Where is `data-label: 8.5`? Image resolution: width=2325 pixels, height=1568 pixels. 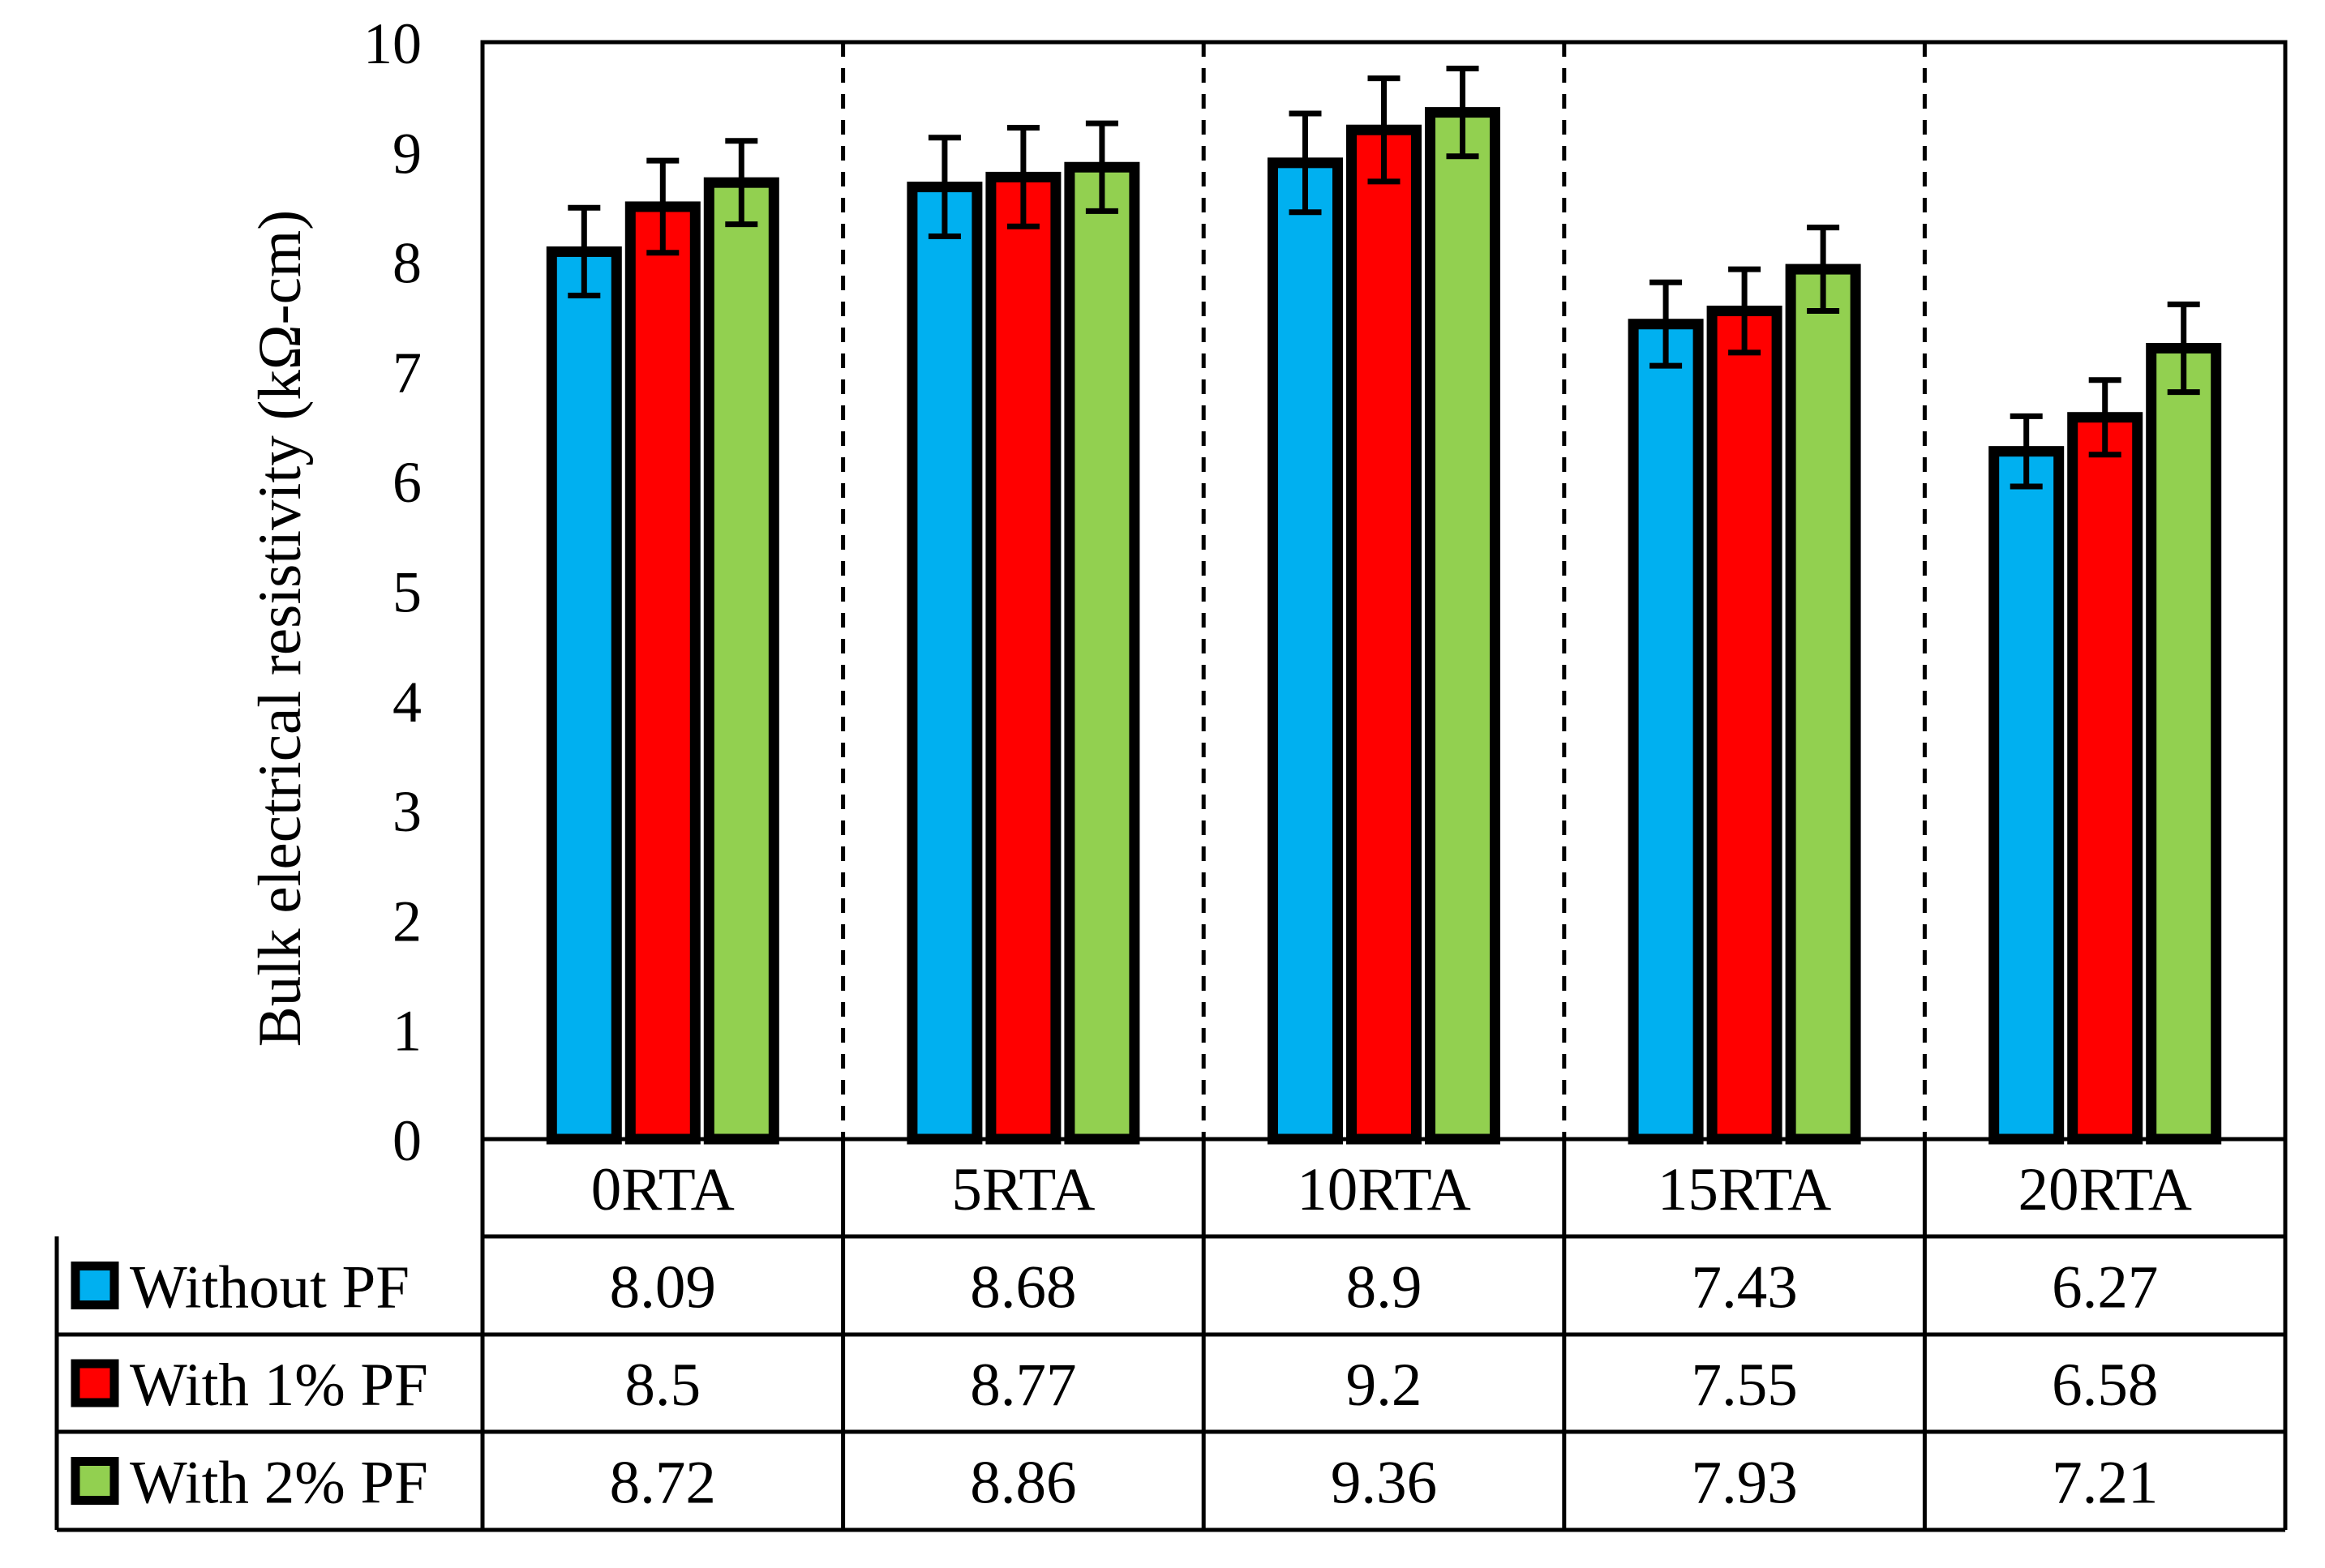 data-label: 8.5 is located at coordinates (662, 1385).